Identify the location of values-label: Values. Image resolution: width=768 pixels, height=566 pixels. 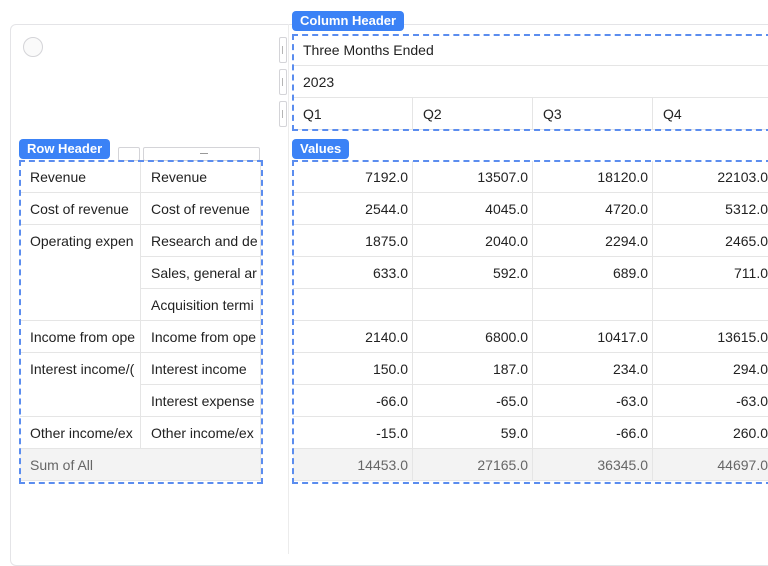
(321, 149).